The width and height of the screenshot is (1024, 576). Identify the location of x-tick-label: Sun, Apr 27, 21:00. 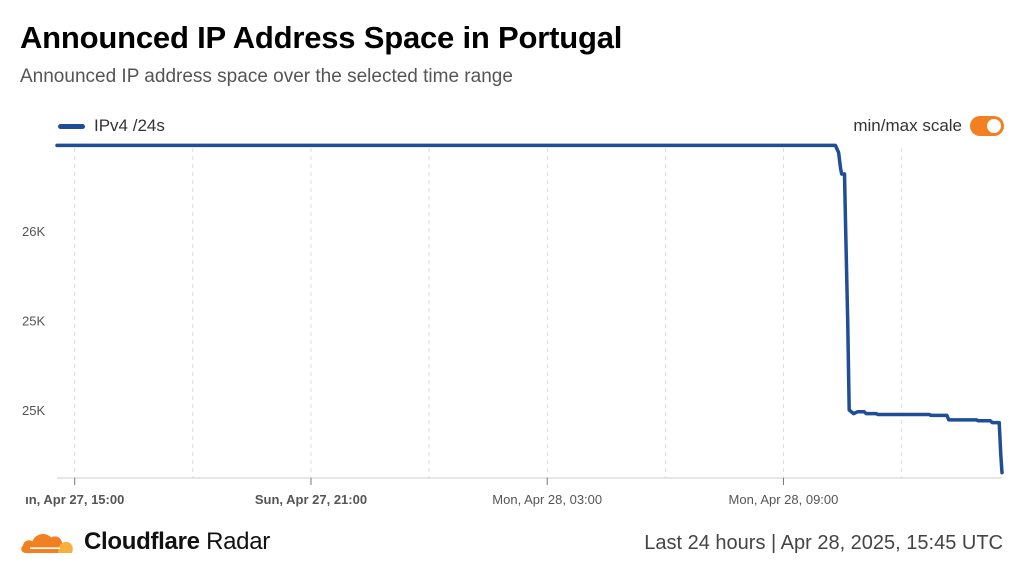
(311, 499).